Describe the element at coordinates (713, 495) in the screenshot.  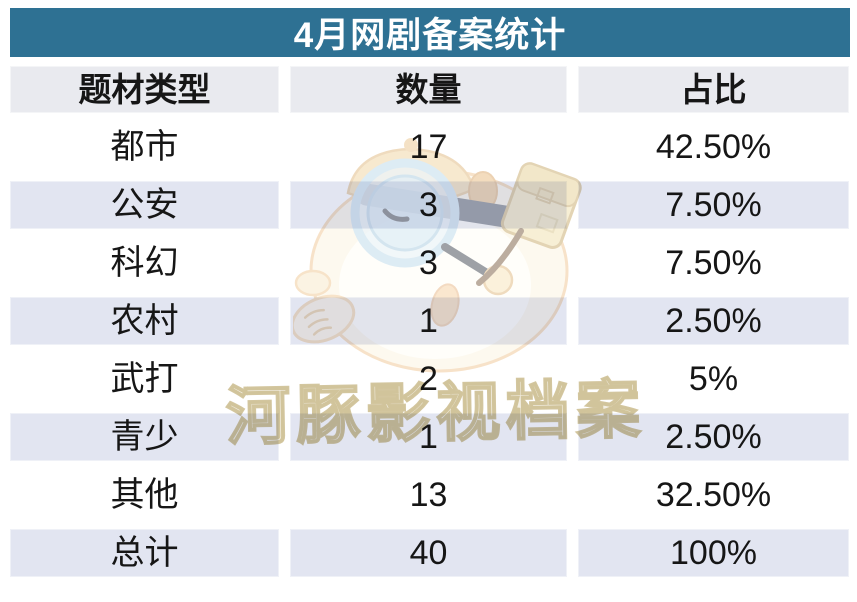
I see `cell-percent: 32.50%` at that location.